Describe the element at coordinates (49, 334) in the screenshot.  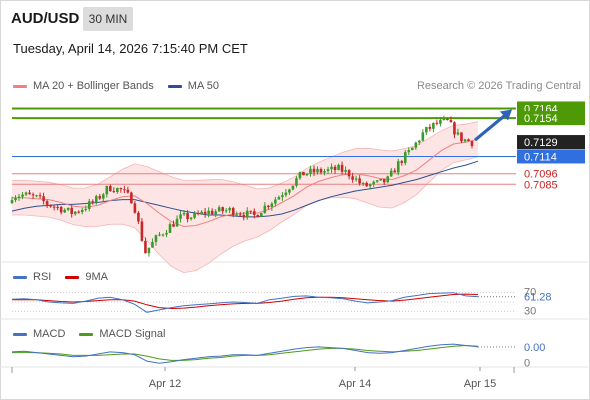
I see `macd-legend-label: MACD` at that location.